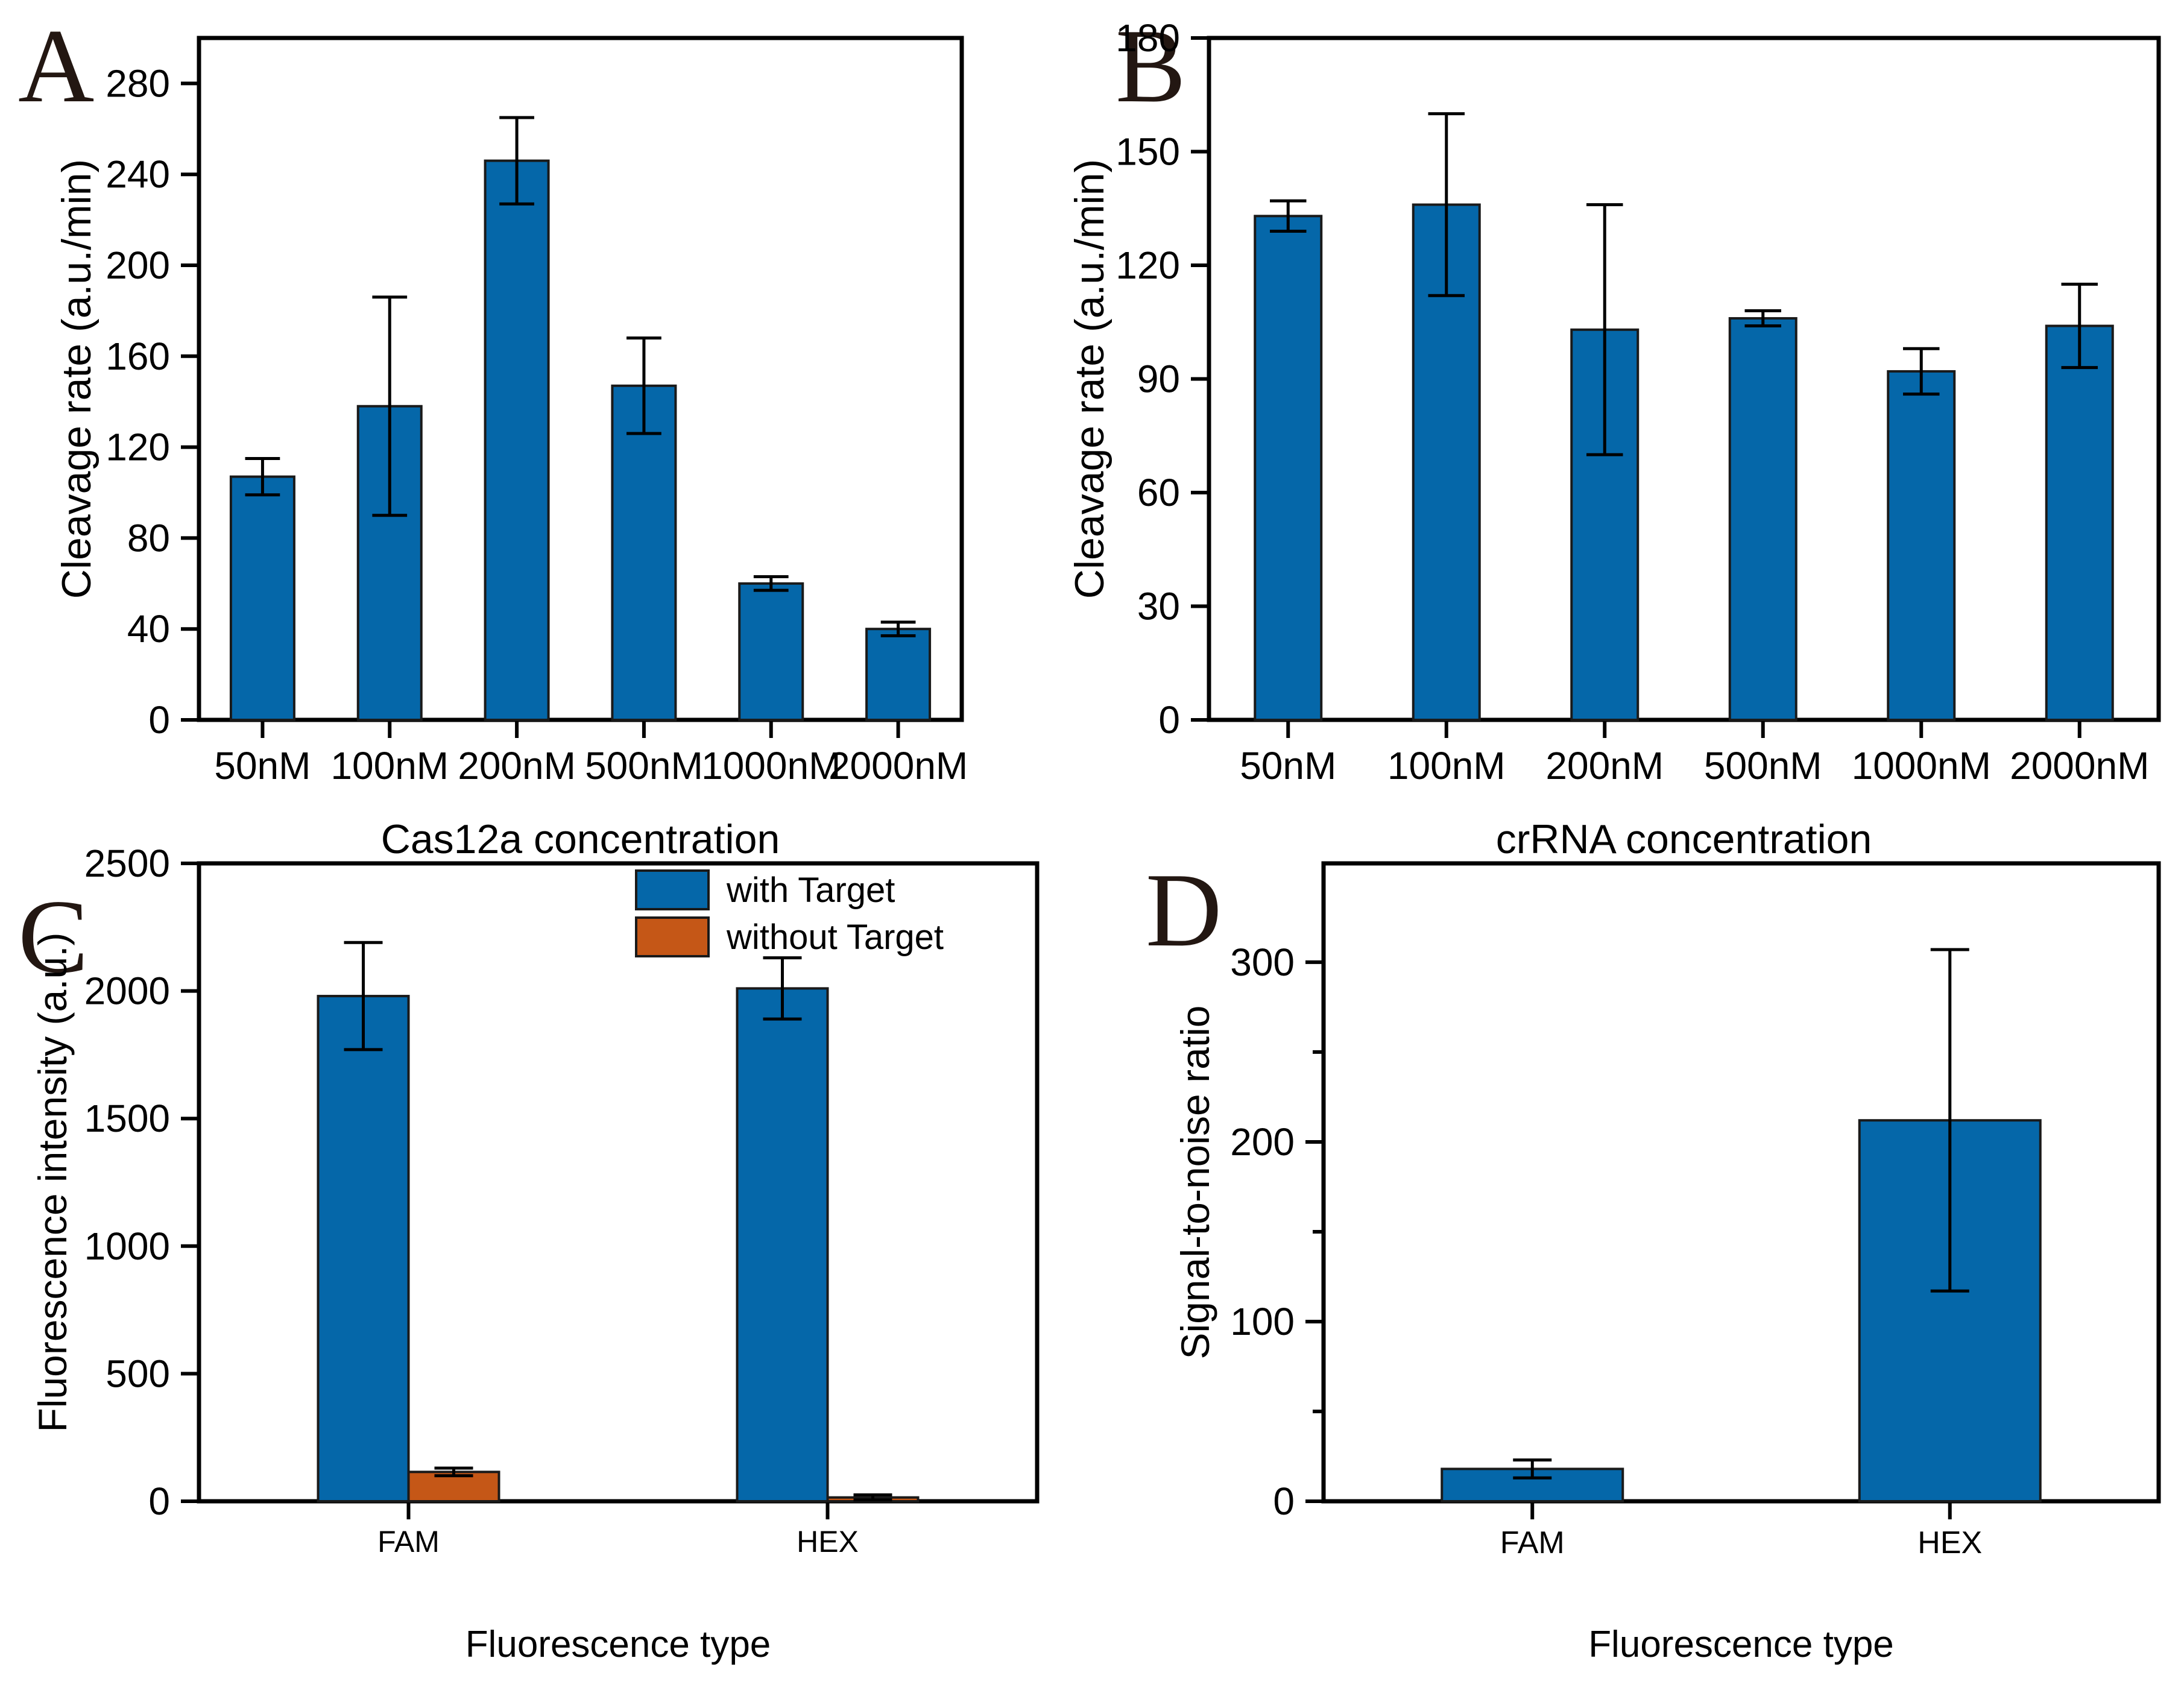 This screenshot has height=1693, width=2184. Describe the element at coordinates (1763, 765) in the screenshot. I see `x-tick-label-B-500nM: 500nM` at that location.